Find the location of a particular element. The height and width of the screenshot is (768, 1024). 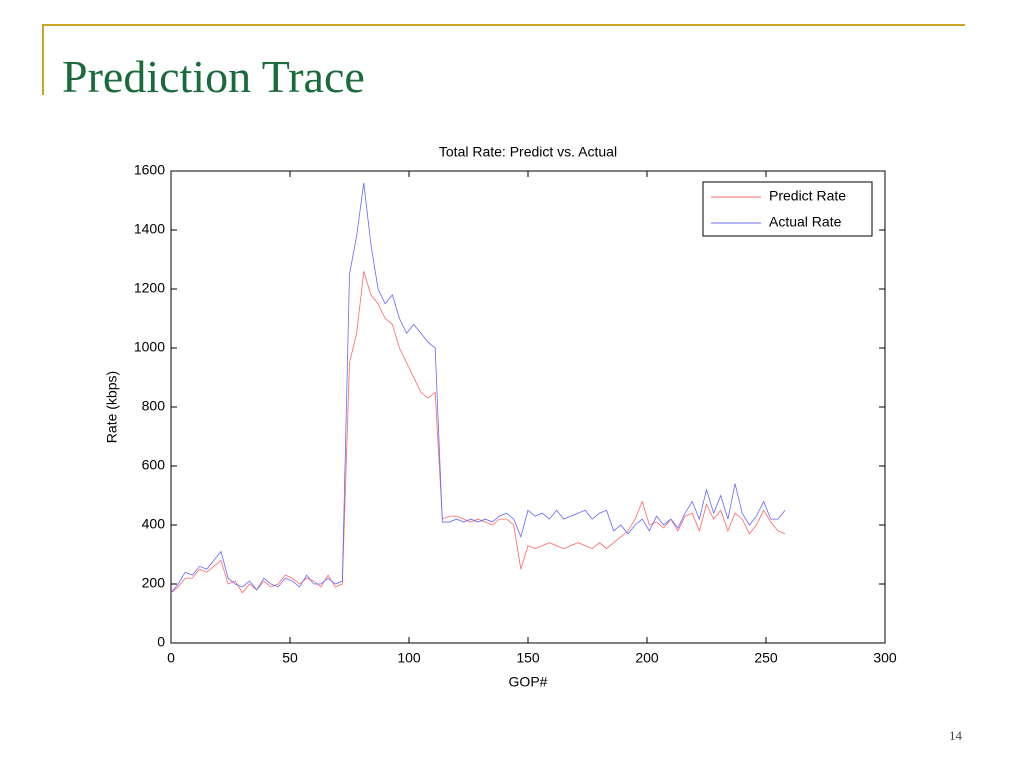

y-tick-label: 400 is located at coordinates (154, 524).